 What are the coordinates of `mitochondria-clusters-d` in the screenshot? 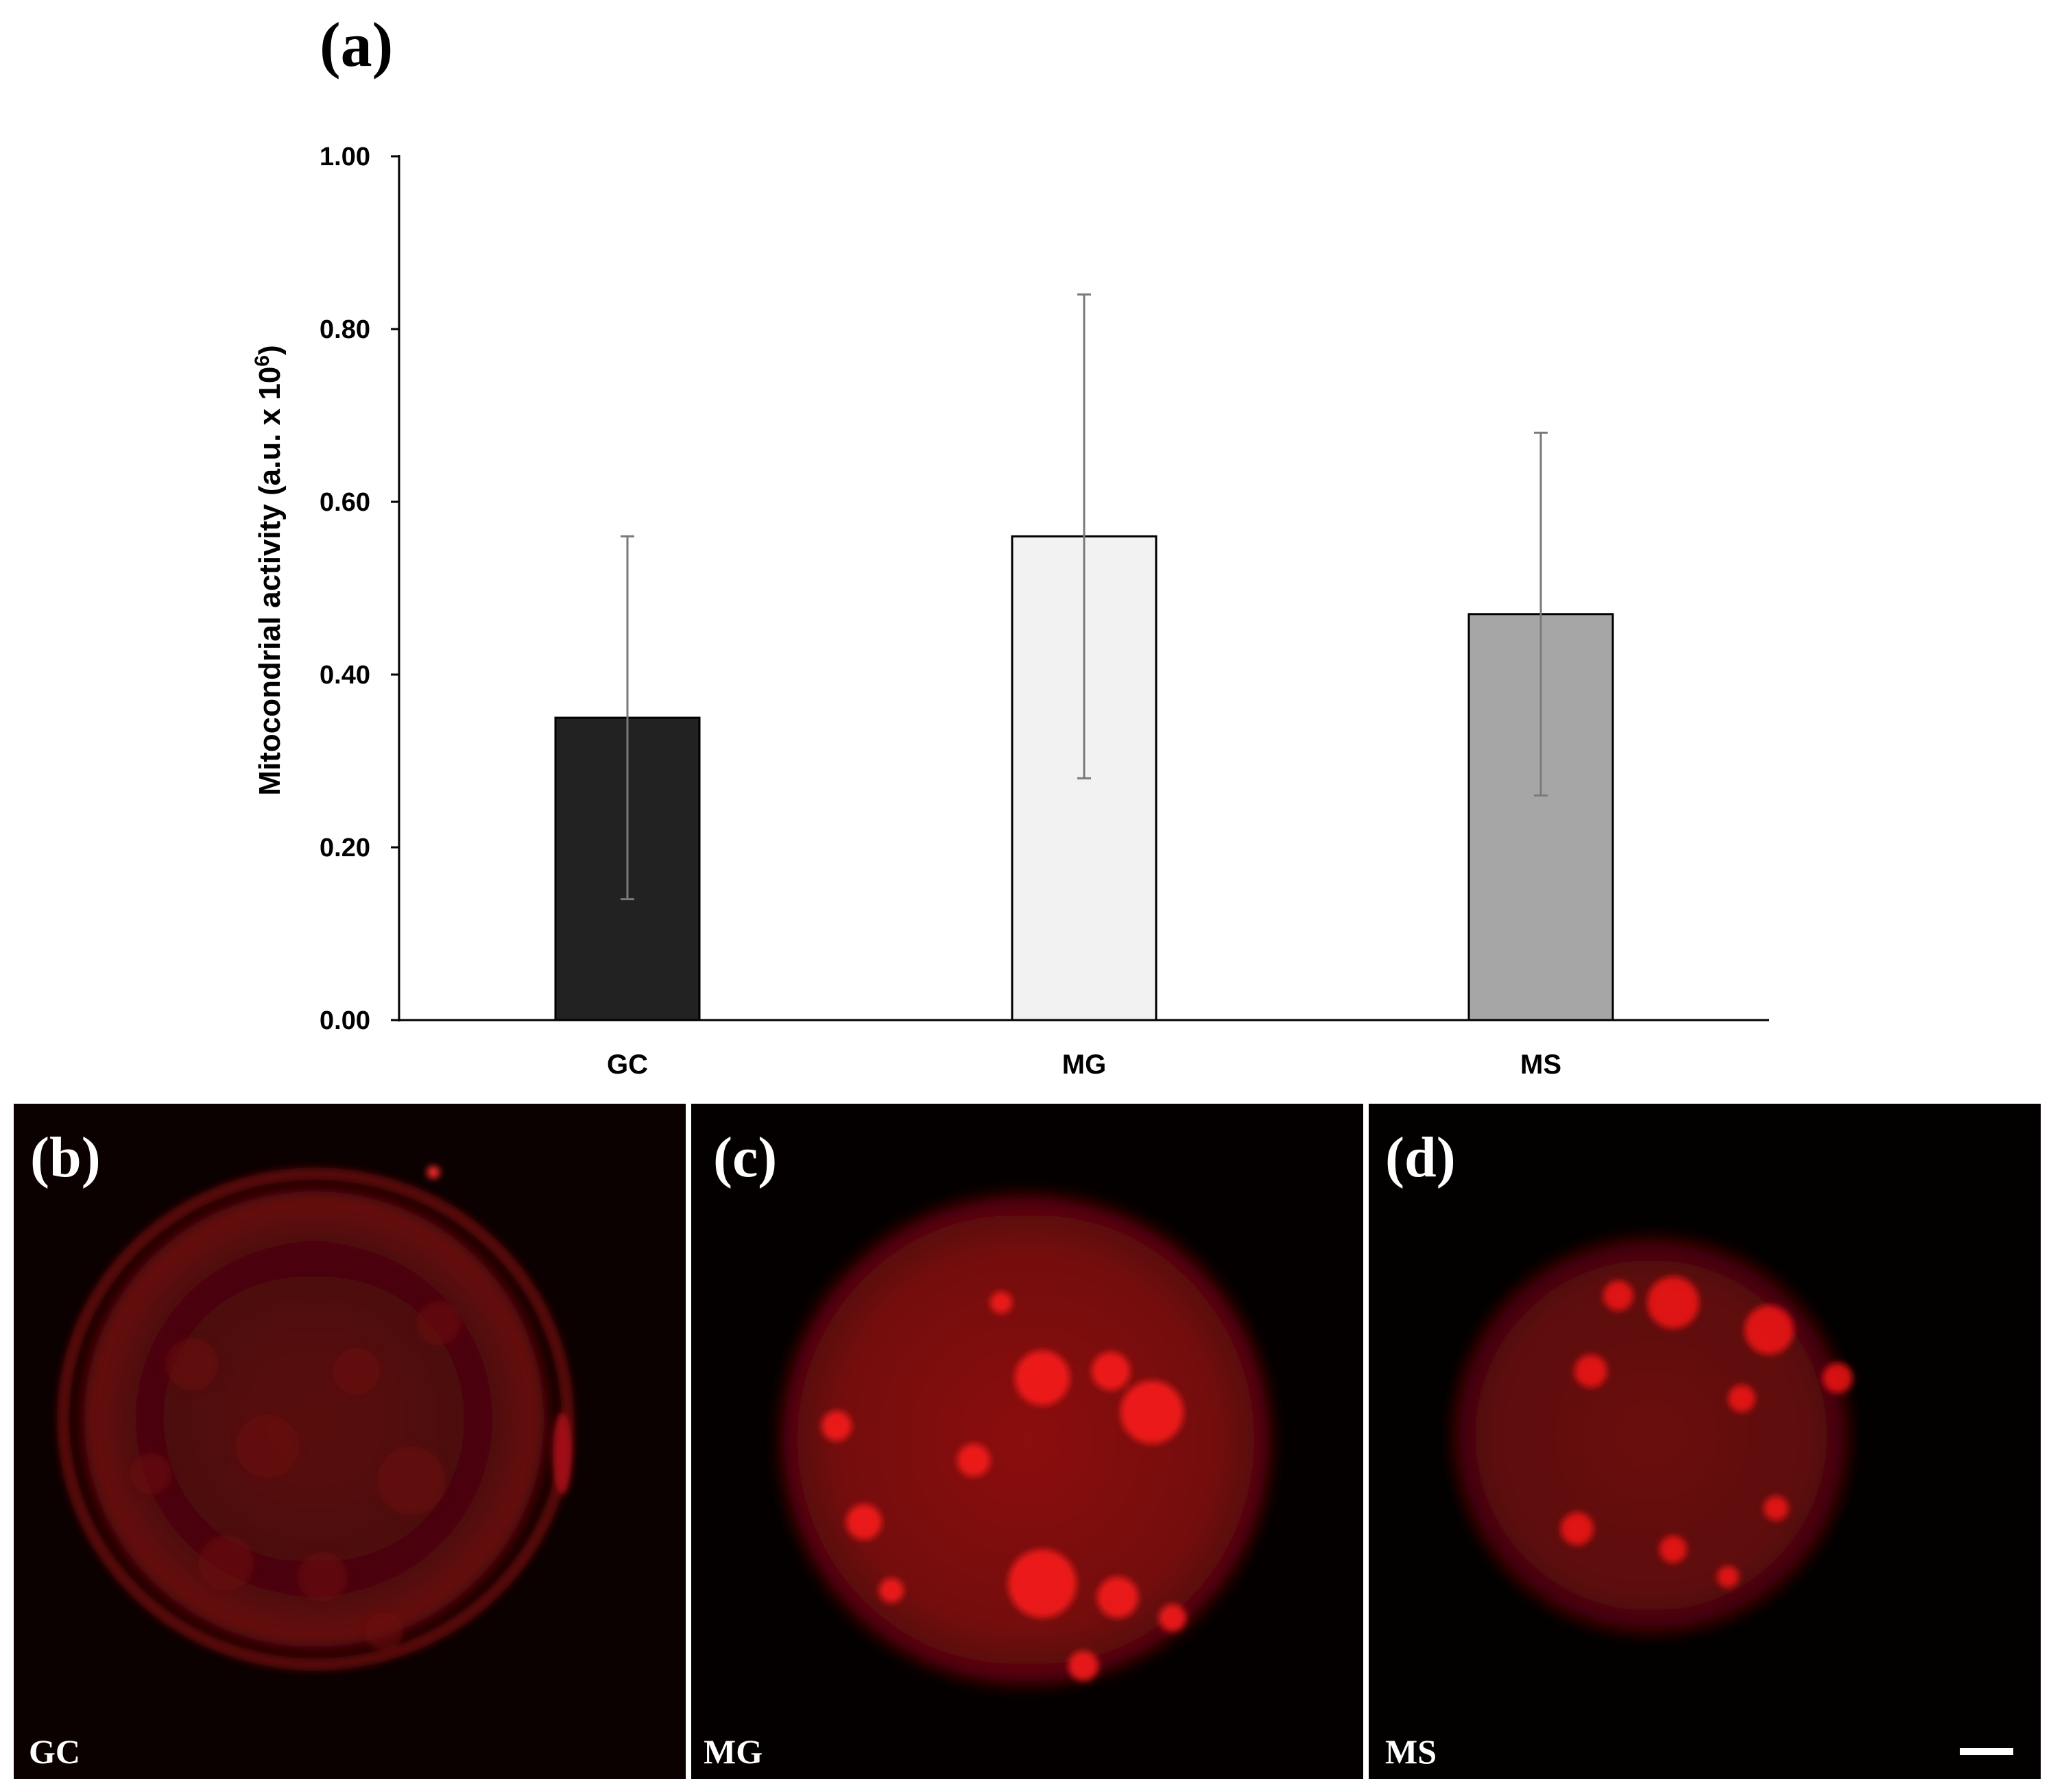 It's located at (1707, 1432).